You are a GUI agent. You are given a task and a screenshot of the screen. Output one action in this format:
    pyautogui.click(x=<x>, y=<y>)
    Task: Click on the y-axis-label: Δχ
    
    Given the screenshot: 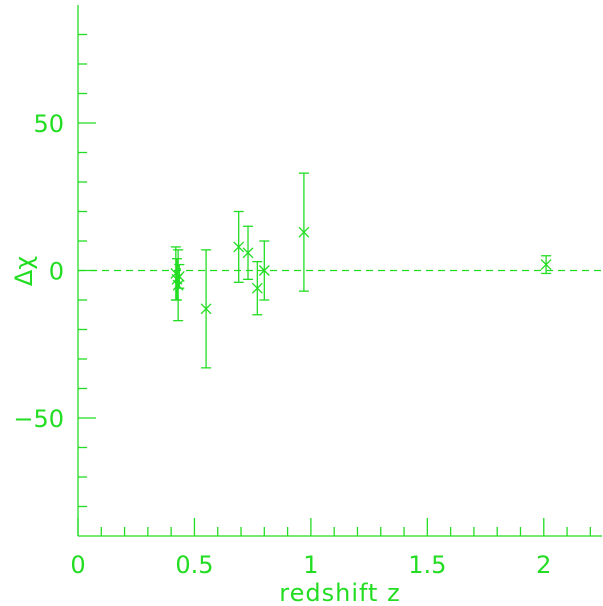 What is the action you would take?
    pyautogui.click(x=24, y=271)
    